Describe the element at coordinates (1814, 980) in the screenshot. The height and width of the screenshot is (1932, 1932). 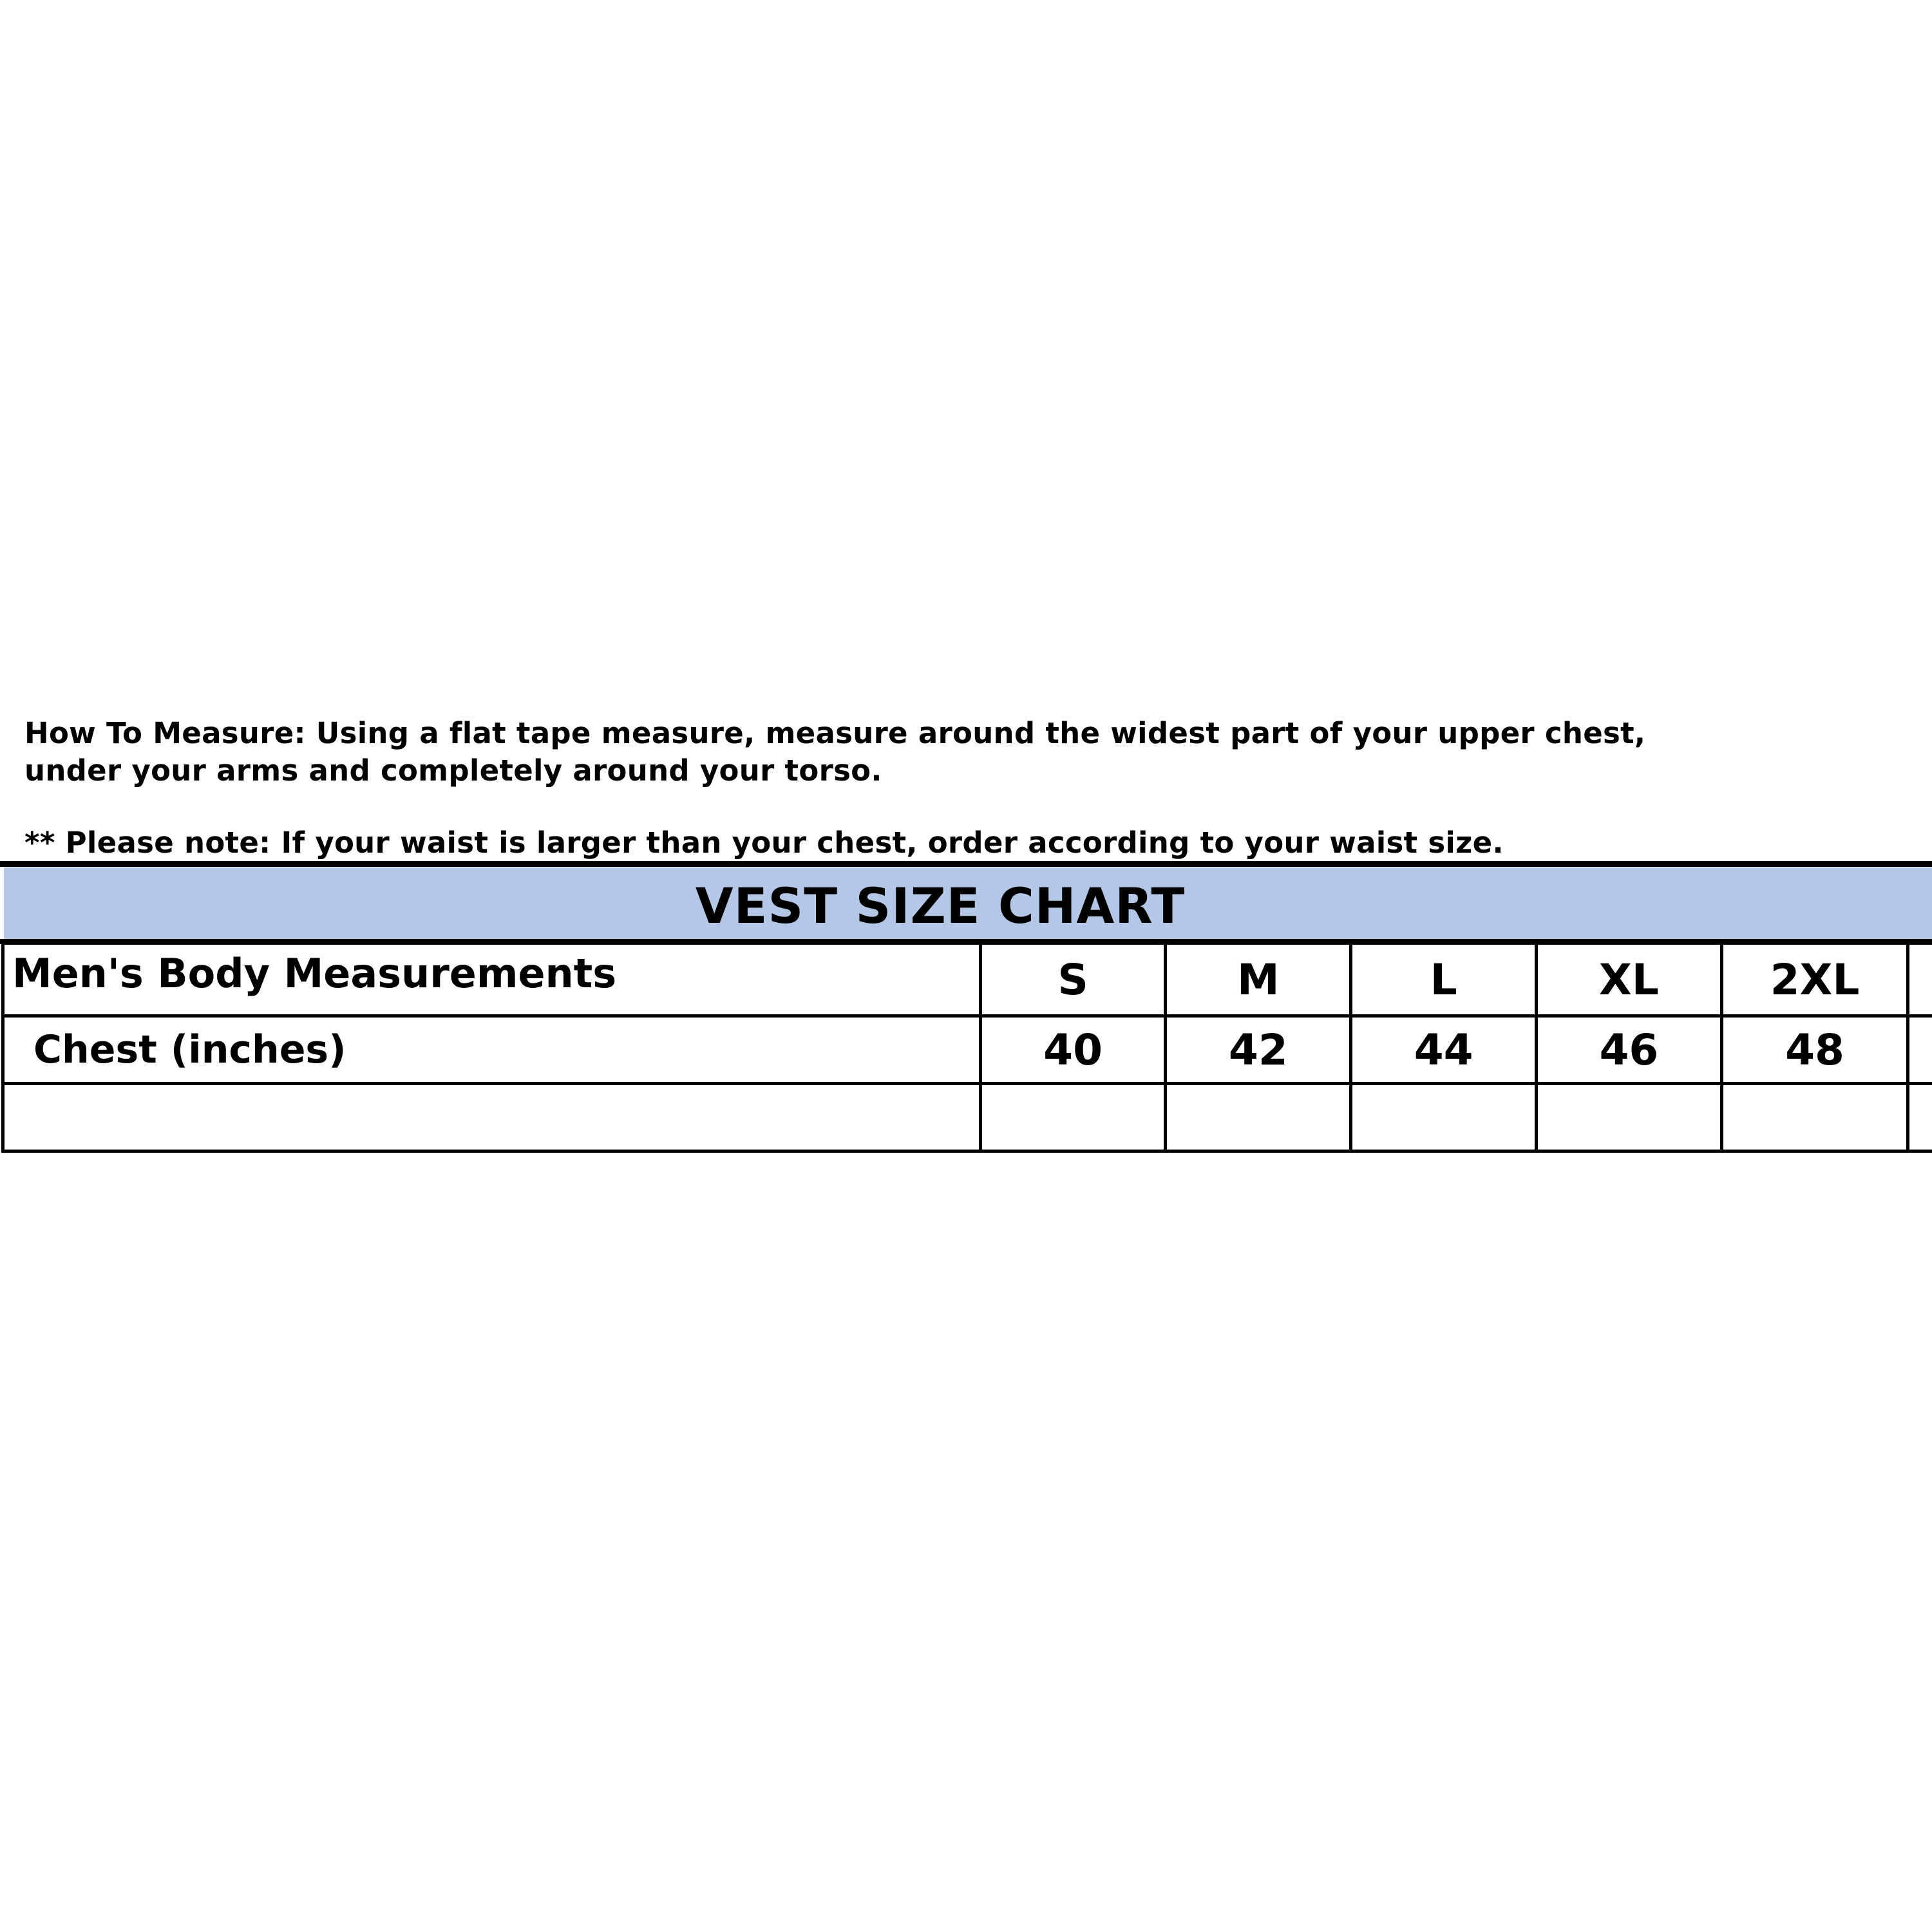
I see `size-2xl: 2XL` at that location.